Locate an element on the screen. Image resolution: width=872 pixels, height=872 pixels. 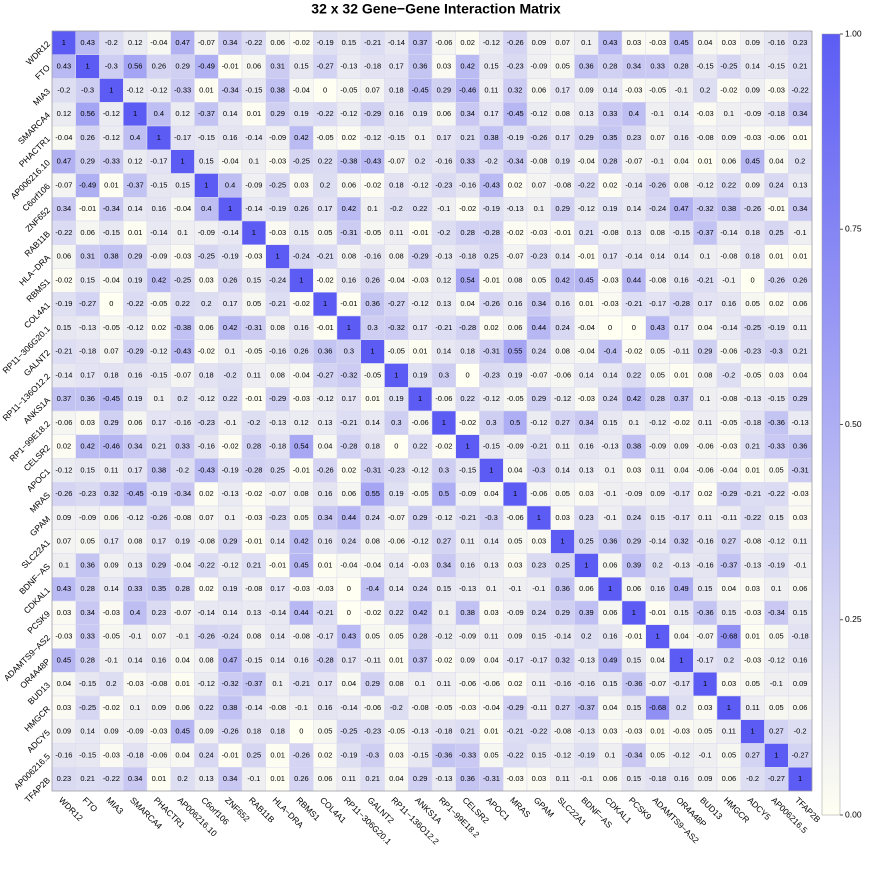
cell-label: -0.05 is located at coordinates (396, 731).